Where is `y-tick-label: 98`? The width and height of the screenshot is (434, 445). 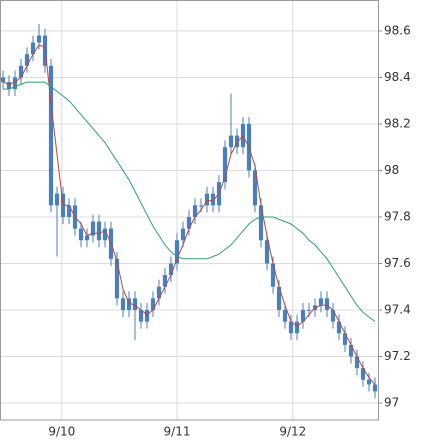 y-tick-label: 98 is located at coordinates (391, 170).